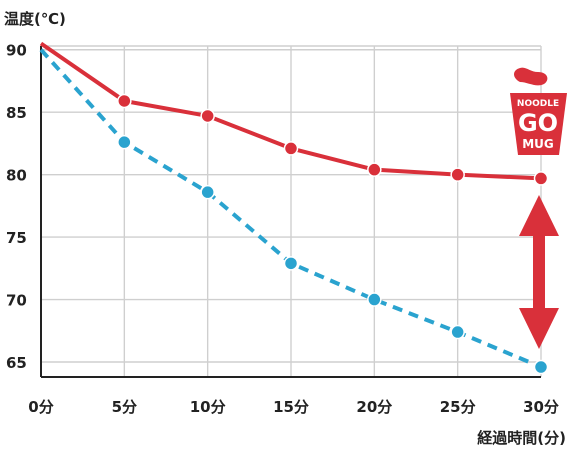  What do you see at coordinates (458, 407) in the screenshot?
I see `x-tick-label: 25分` at bounding box center [458, 407].